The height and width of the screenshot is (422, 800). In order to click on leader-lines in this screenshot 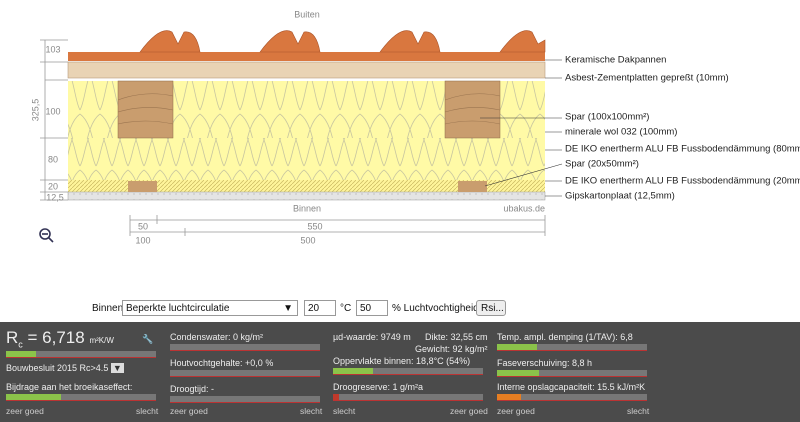, I will do `click(521, 128)`.